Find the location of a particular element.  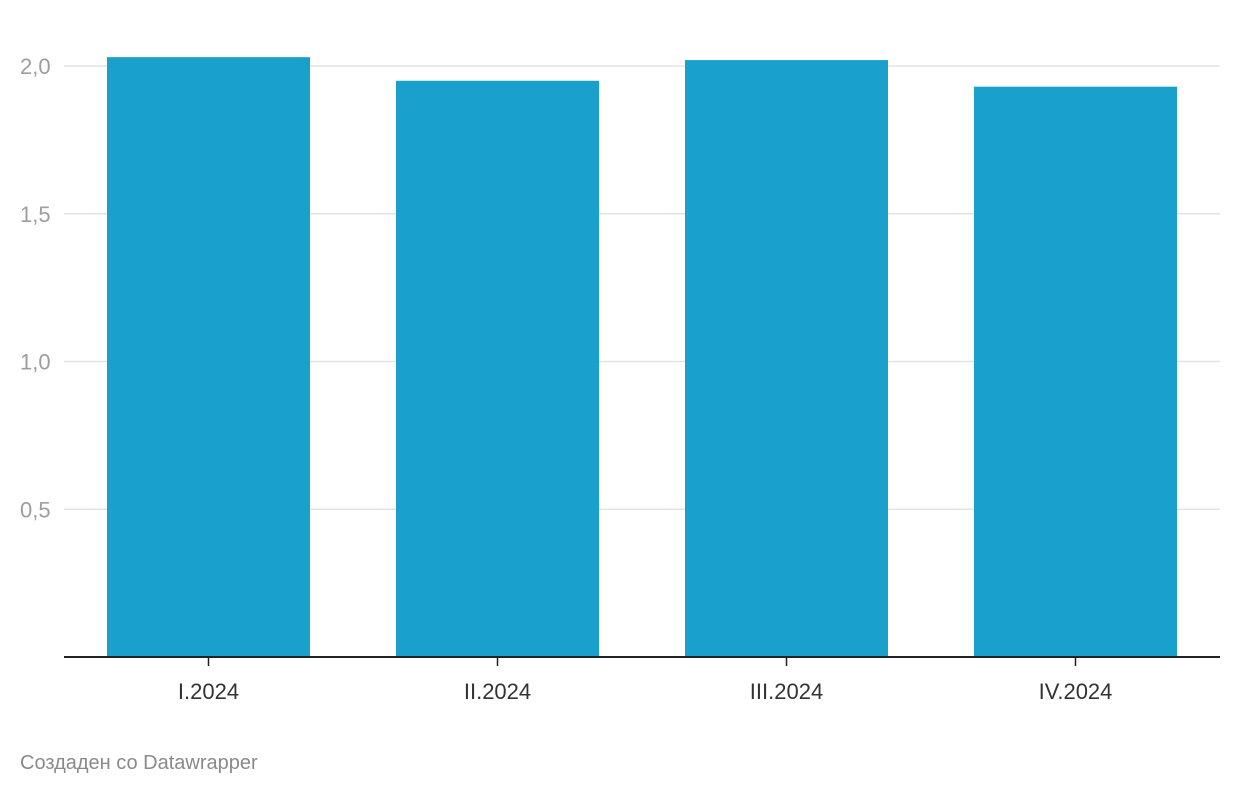

x-tick-label: II.2024 is located at coordinates (497, 691).